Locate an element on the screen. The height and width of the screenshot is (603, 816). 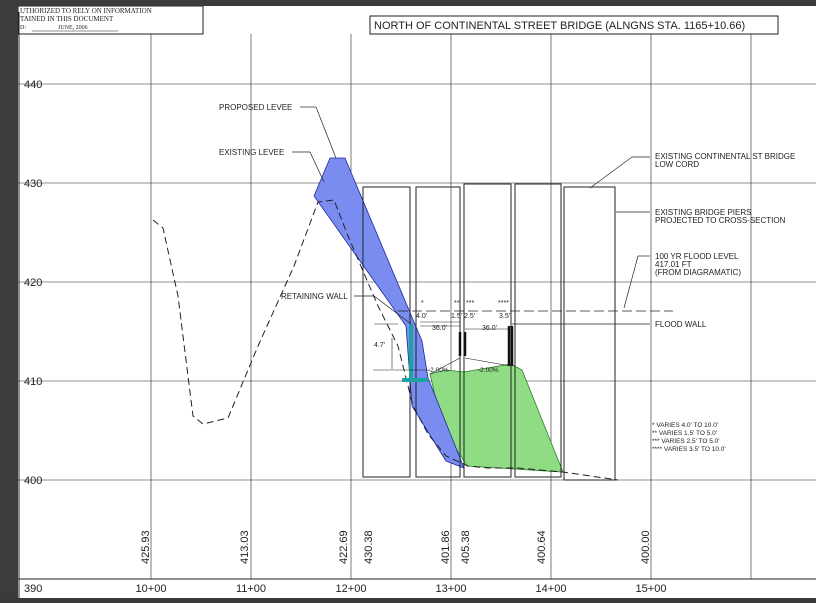
elevation-label: 440 is located at coordinates (33, 85).